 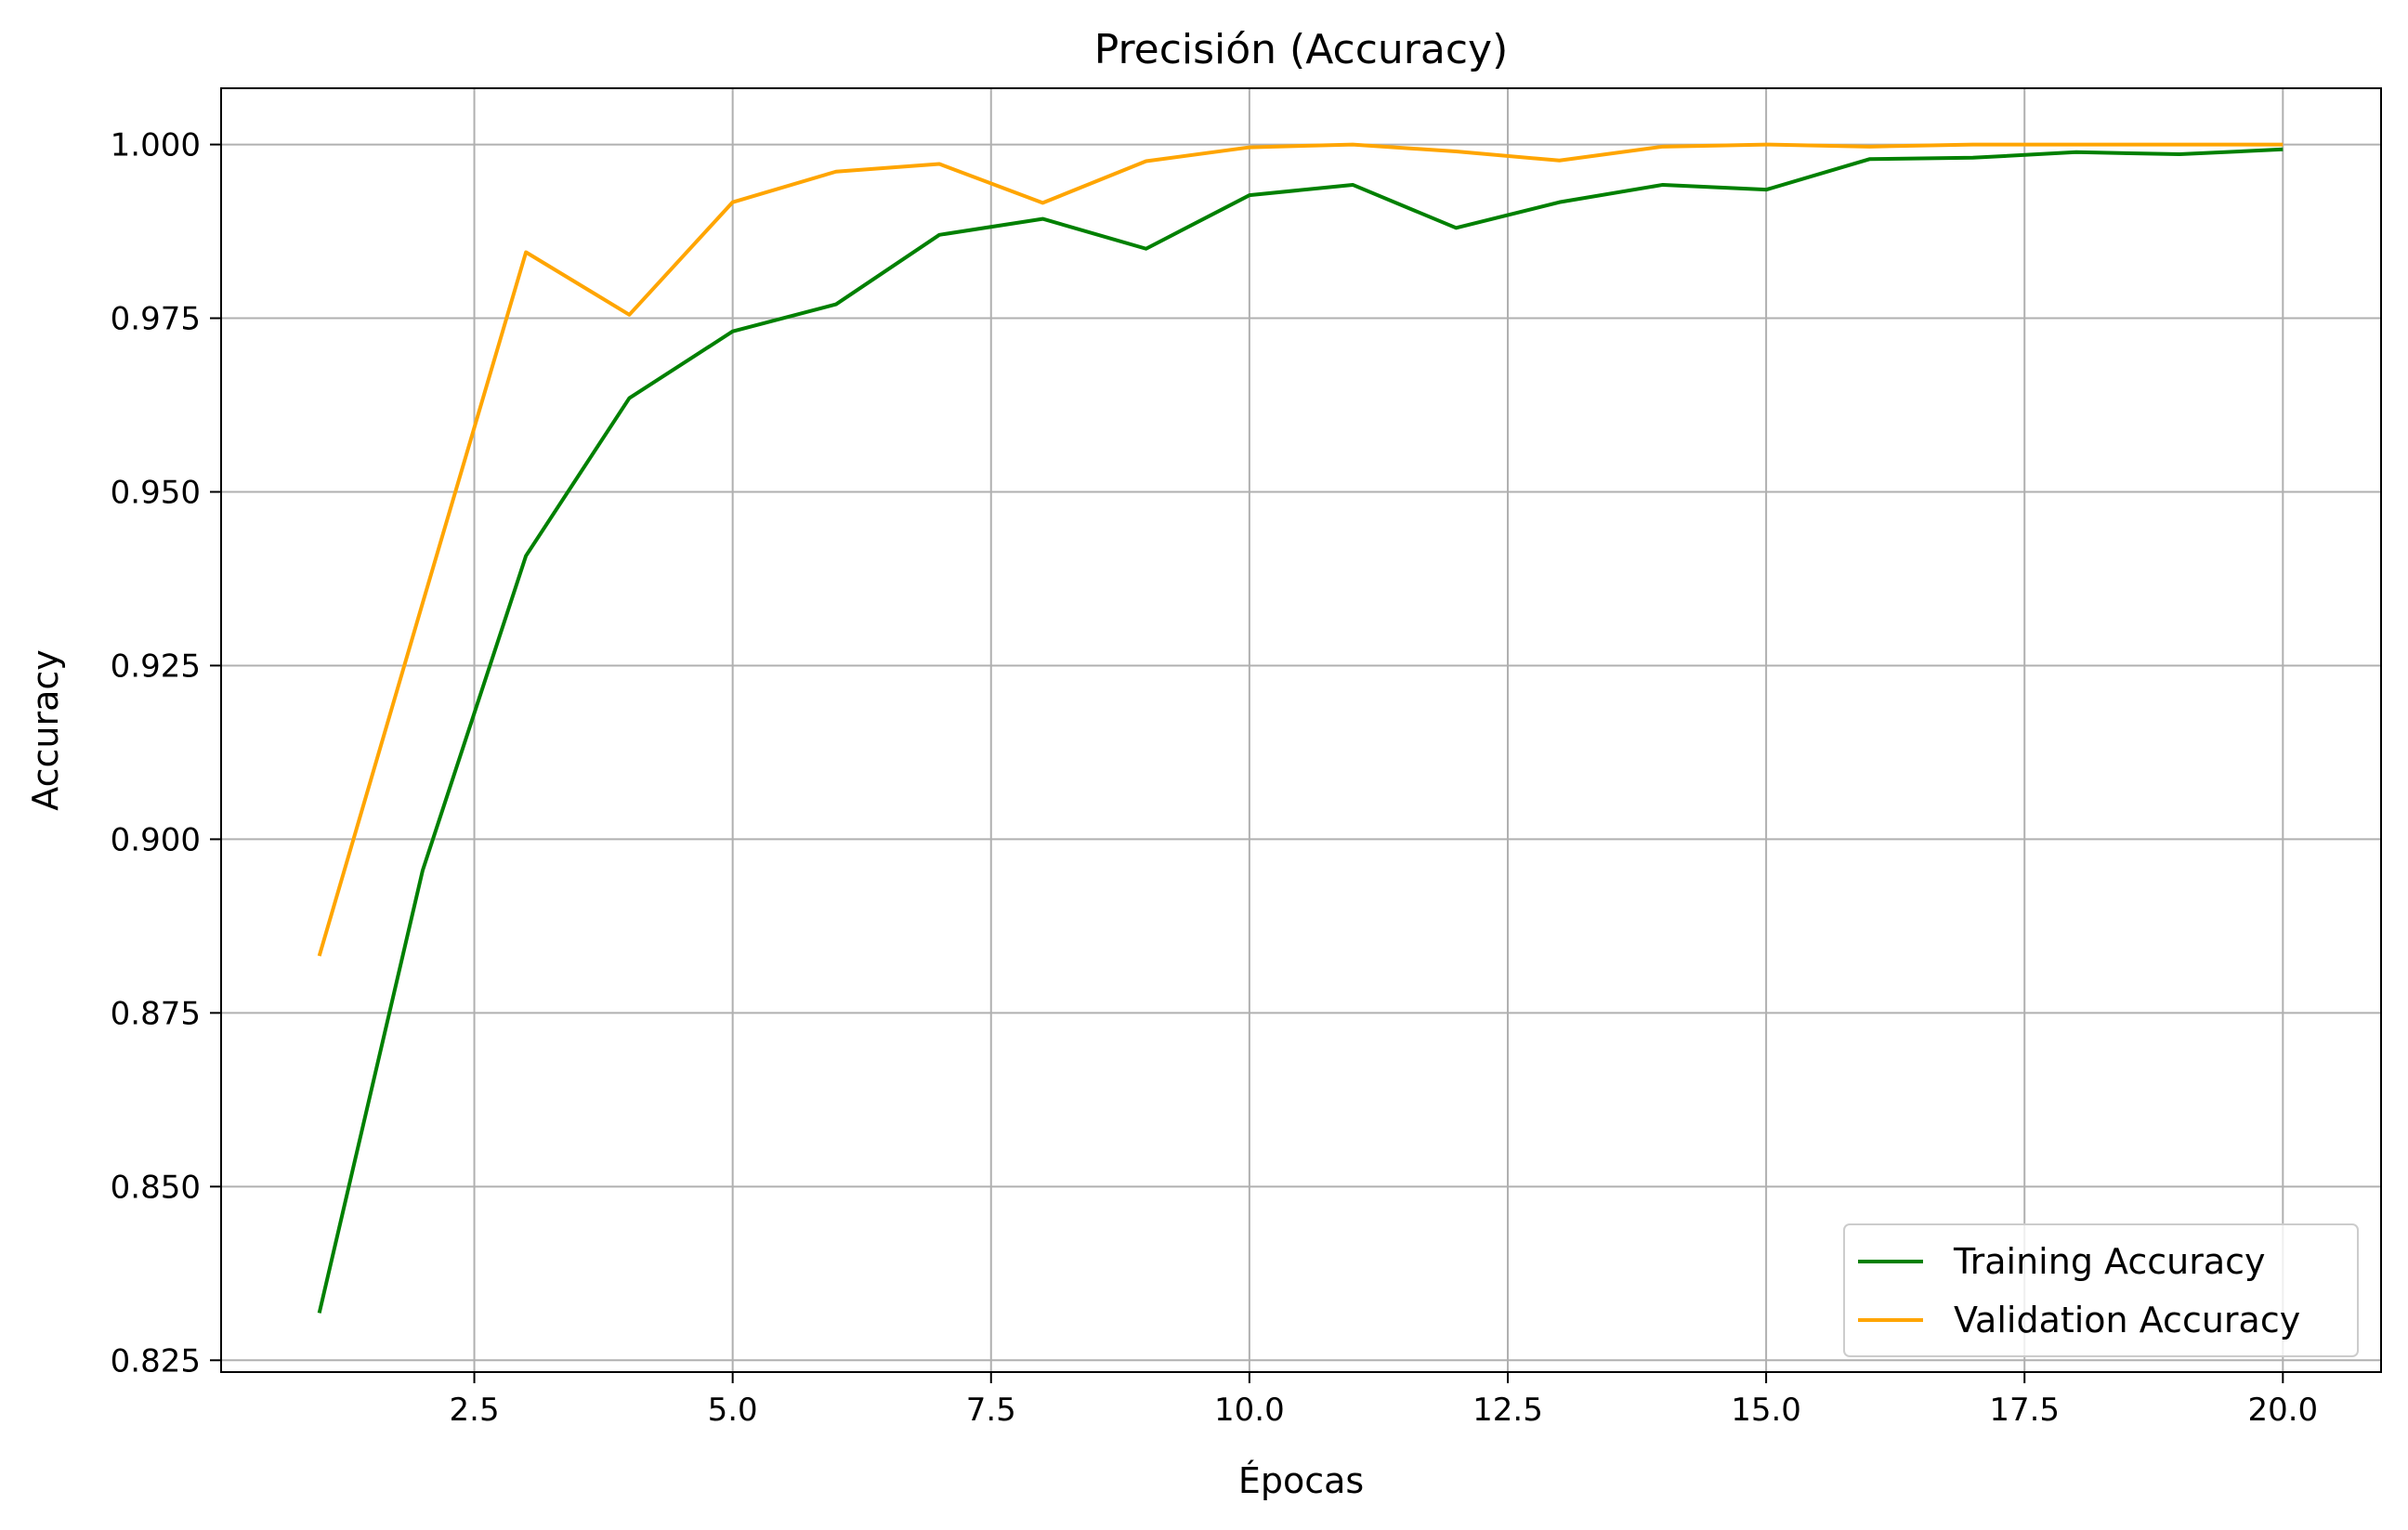 I want to click on y-axis-label: Accuracy, so click(x=45, y=730).